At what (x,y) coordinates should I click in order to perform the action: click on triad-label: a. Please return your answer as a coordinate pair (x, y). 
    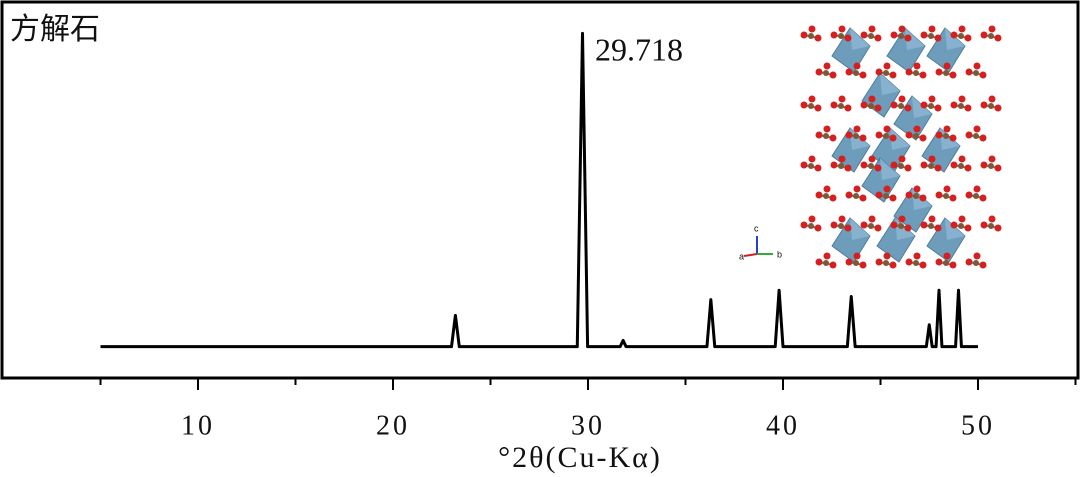
    Looking at the image, I should click on (741, 256).